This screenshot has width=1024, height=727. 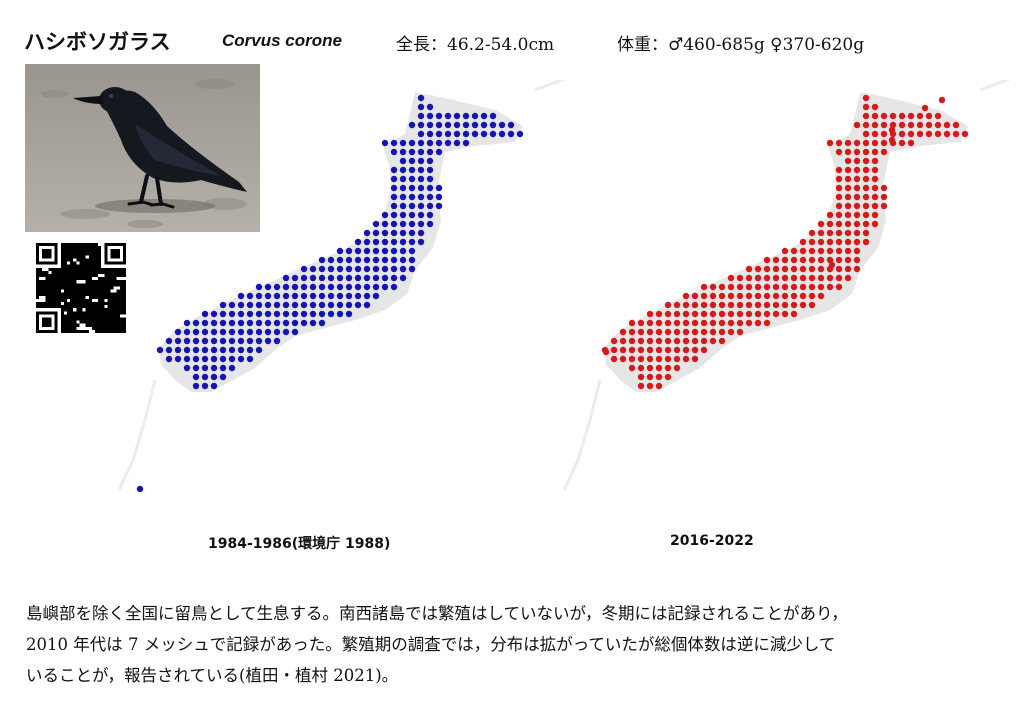 I want to click on qr-code, so click(x=81, y=288).